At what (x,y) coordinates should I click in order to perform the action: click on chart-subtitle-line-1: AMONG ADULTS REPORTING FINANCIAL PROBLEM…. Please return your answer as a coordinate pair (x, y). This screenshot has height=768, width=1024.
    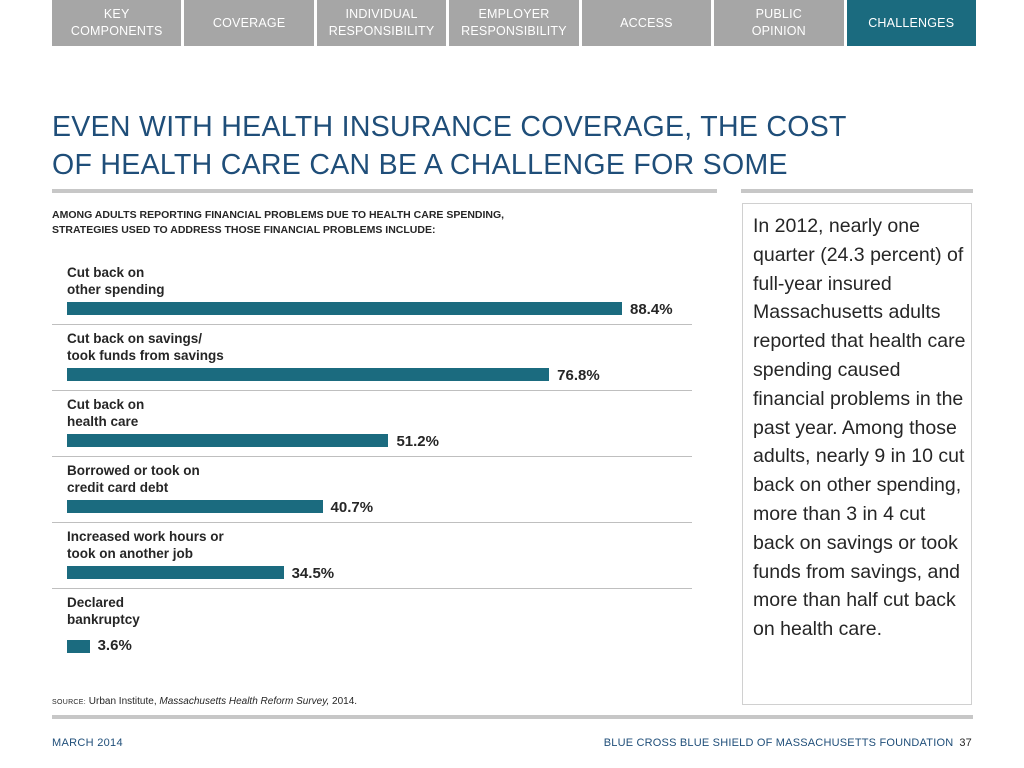
    Looking at the image, I should click on (278, 215).